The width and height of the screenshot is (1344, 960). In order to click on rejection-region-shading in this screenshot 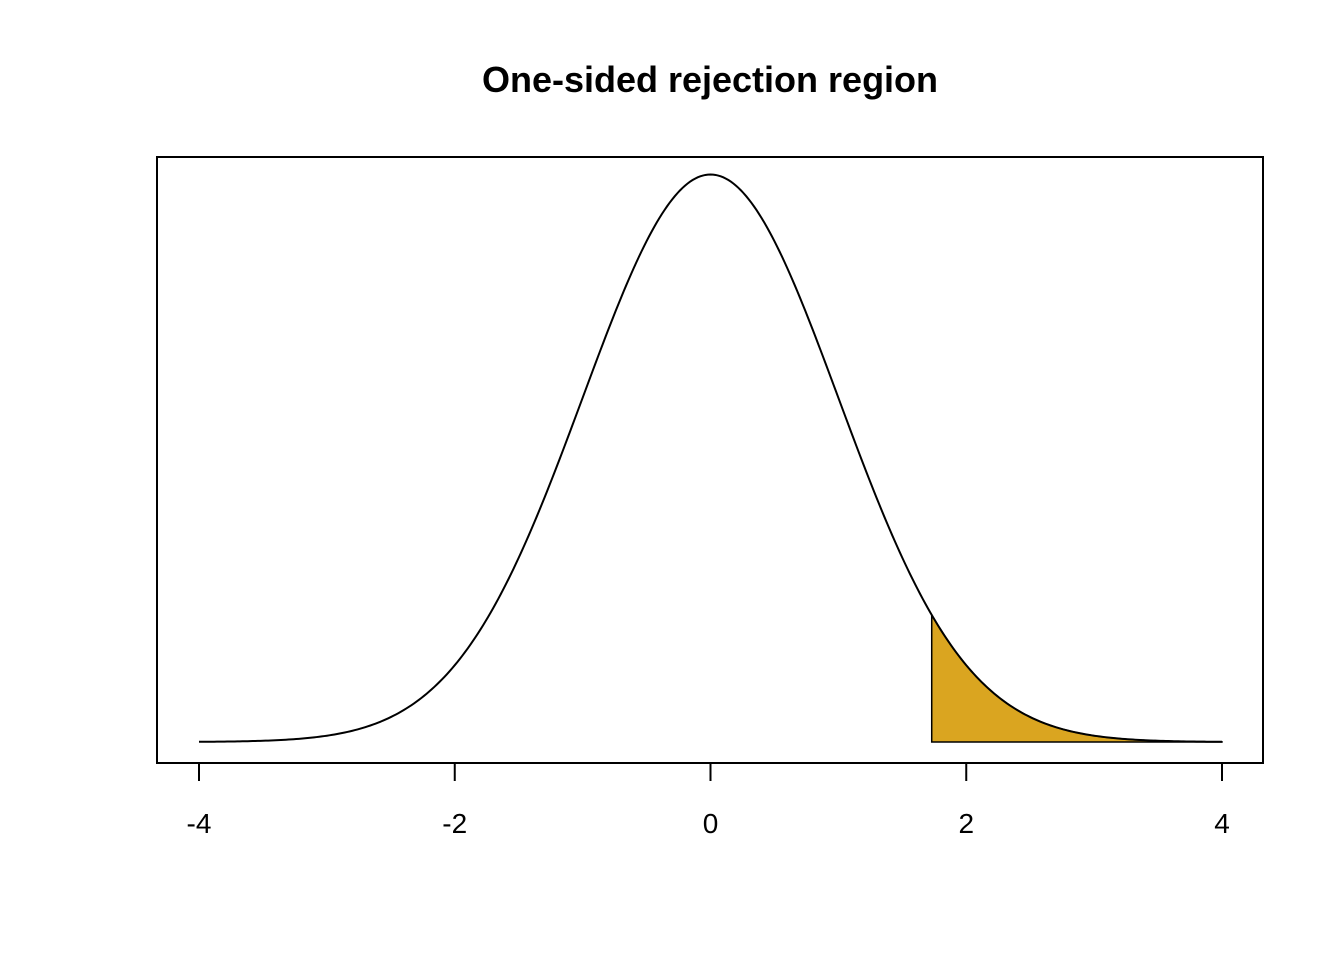, I will do `click(1076, 677)`.